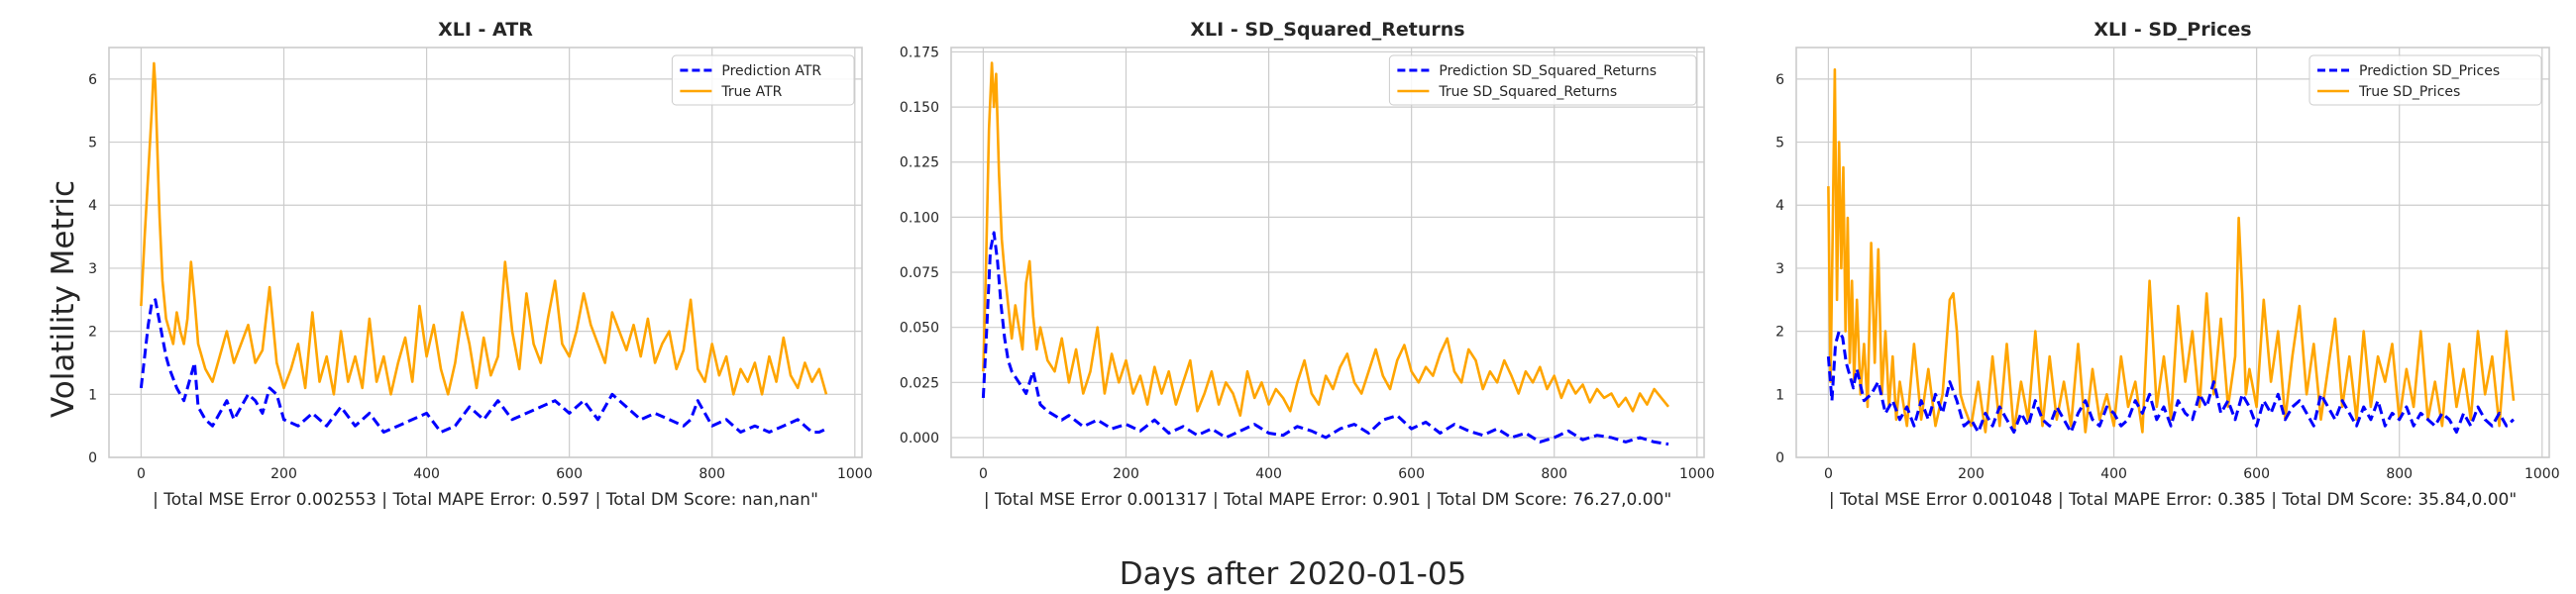 Image resolution: width=2576 pixels, height=594 pixels. I want to click on y-tick-label: 0.000, so click(919, 438).